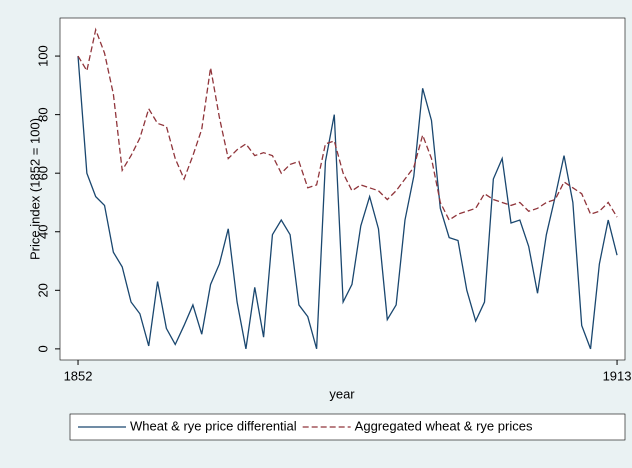 The image size is (632, 468). Describe the element at coordinates (347, 427) in the screenshot. I see `legend` at that location.